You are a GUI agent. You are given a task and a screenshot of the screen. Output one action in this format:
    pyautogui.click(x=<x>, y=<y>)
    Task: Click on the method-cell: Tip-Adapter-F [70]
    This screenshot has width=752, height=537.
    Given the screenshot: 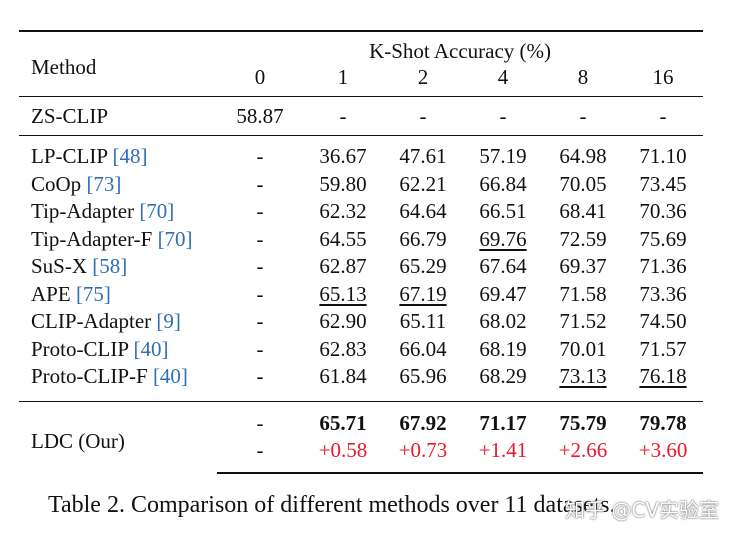 What is the action you would take?
    pyautogui.click(x=112, y=238)
    